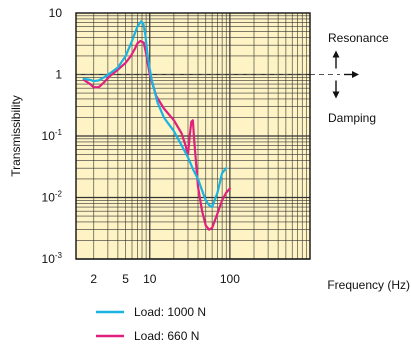 The image size is (411, 352). Describe the element at coordinates (345, 74) in the screenshot. I see `direction-arrows` at that location.